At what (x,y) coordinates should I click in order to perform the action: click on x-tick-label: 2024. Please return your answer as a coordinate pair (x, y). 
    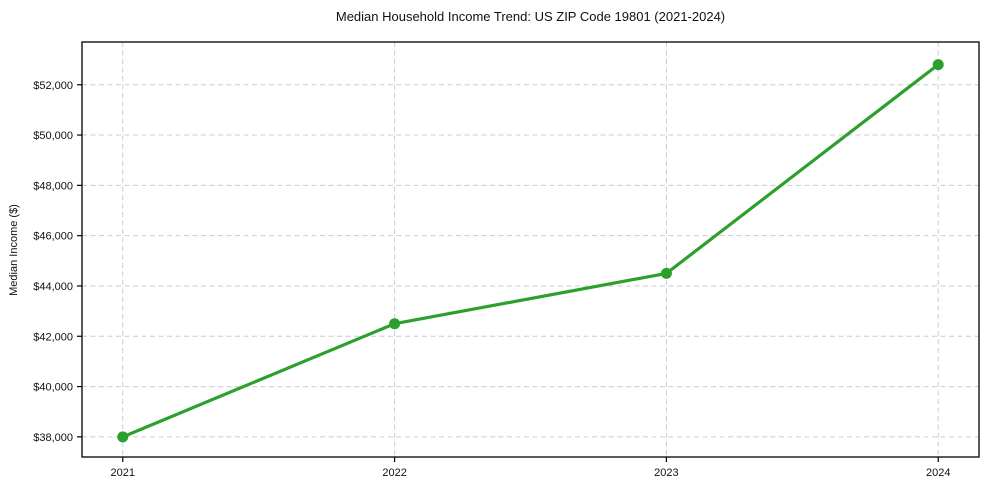
    Looking at the image, I should click on (938, 473).